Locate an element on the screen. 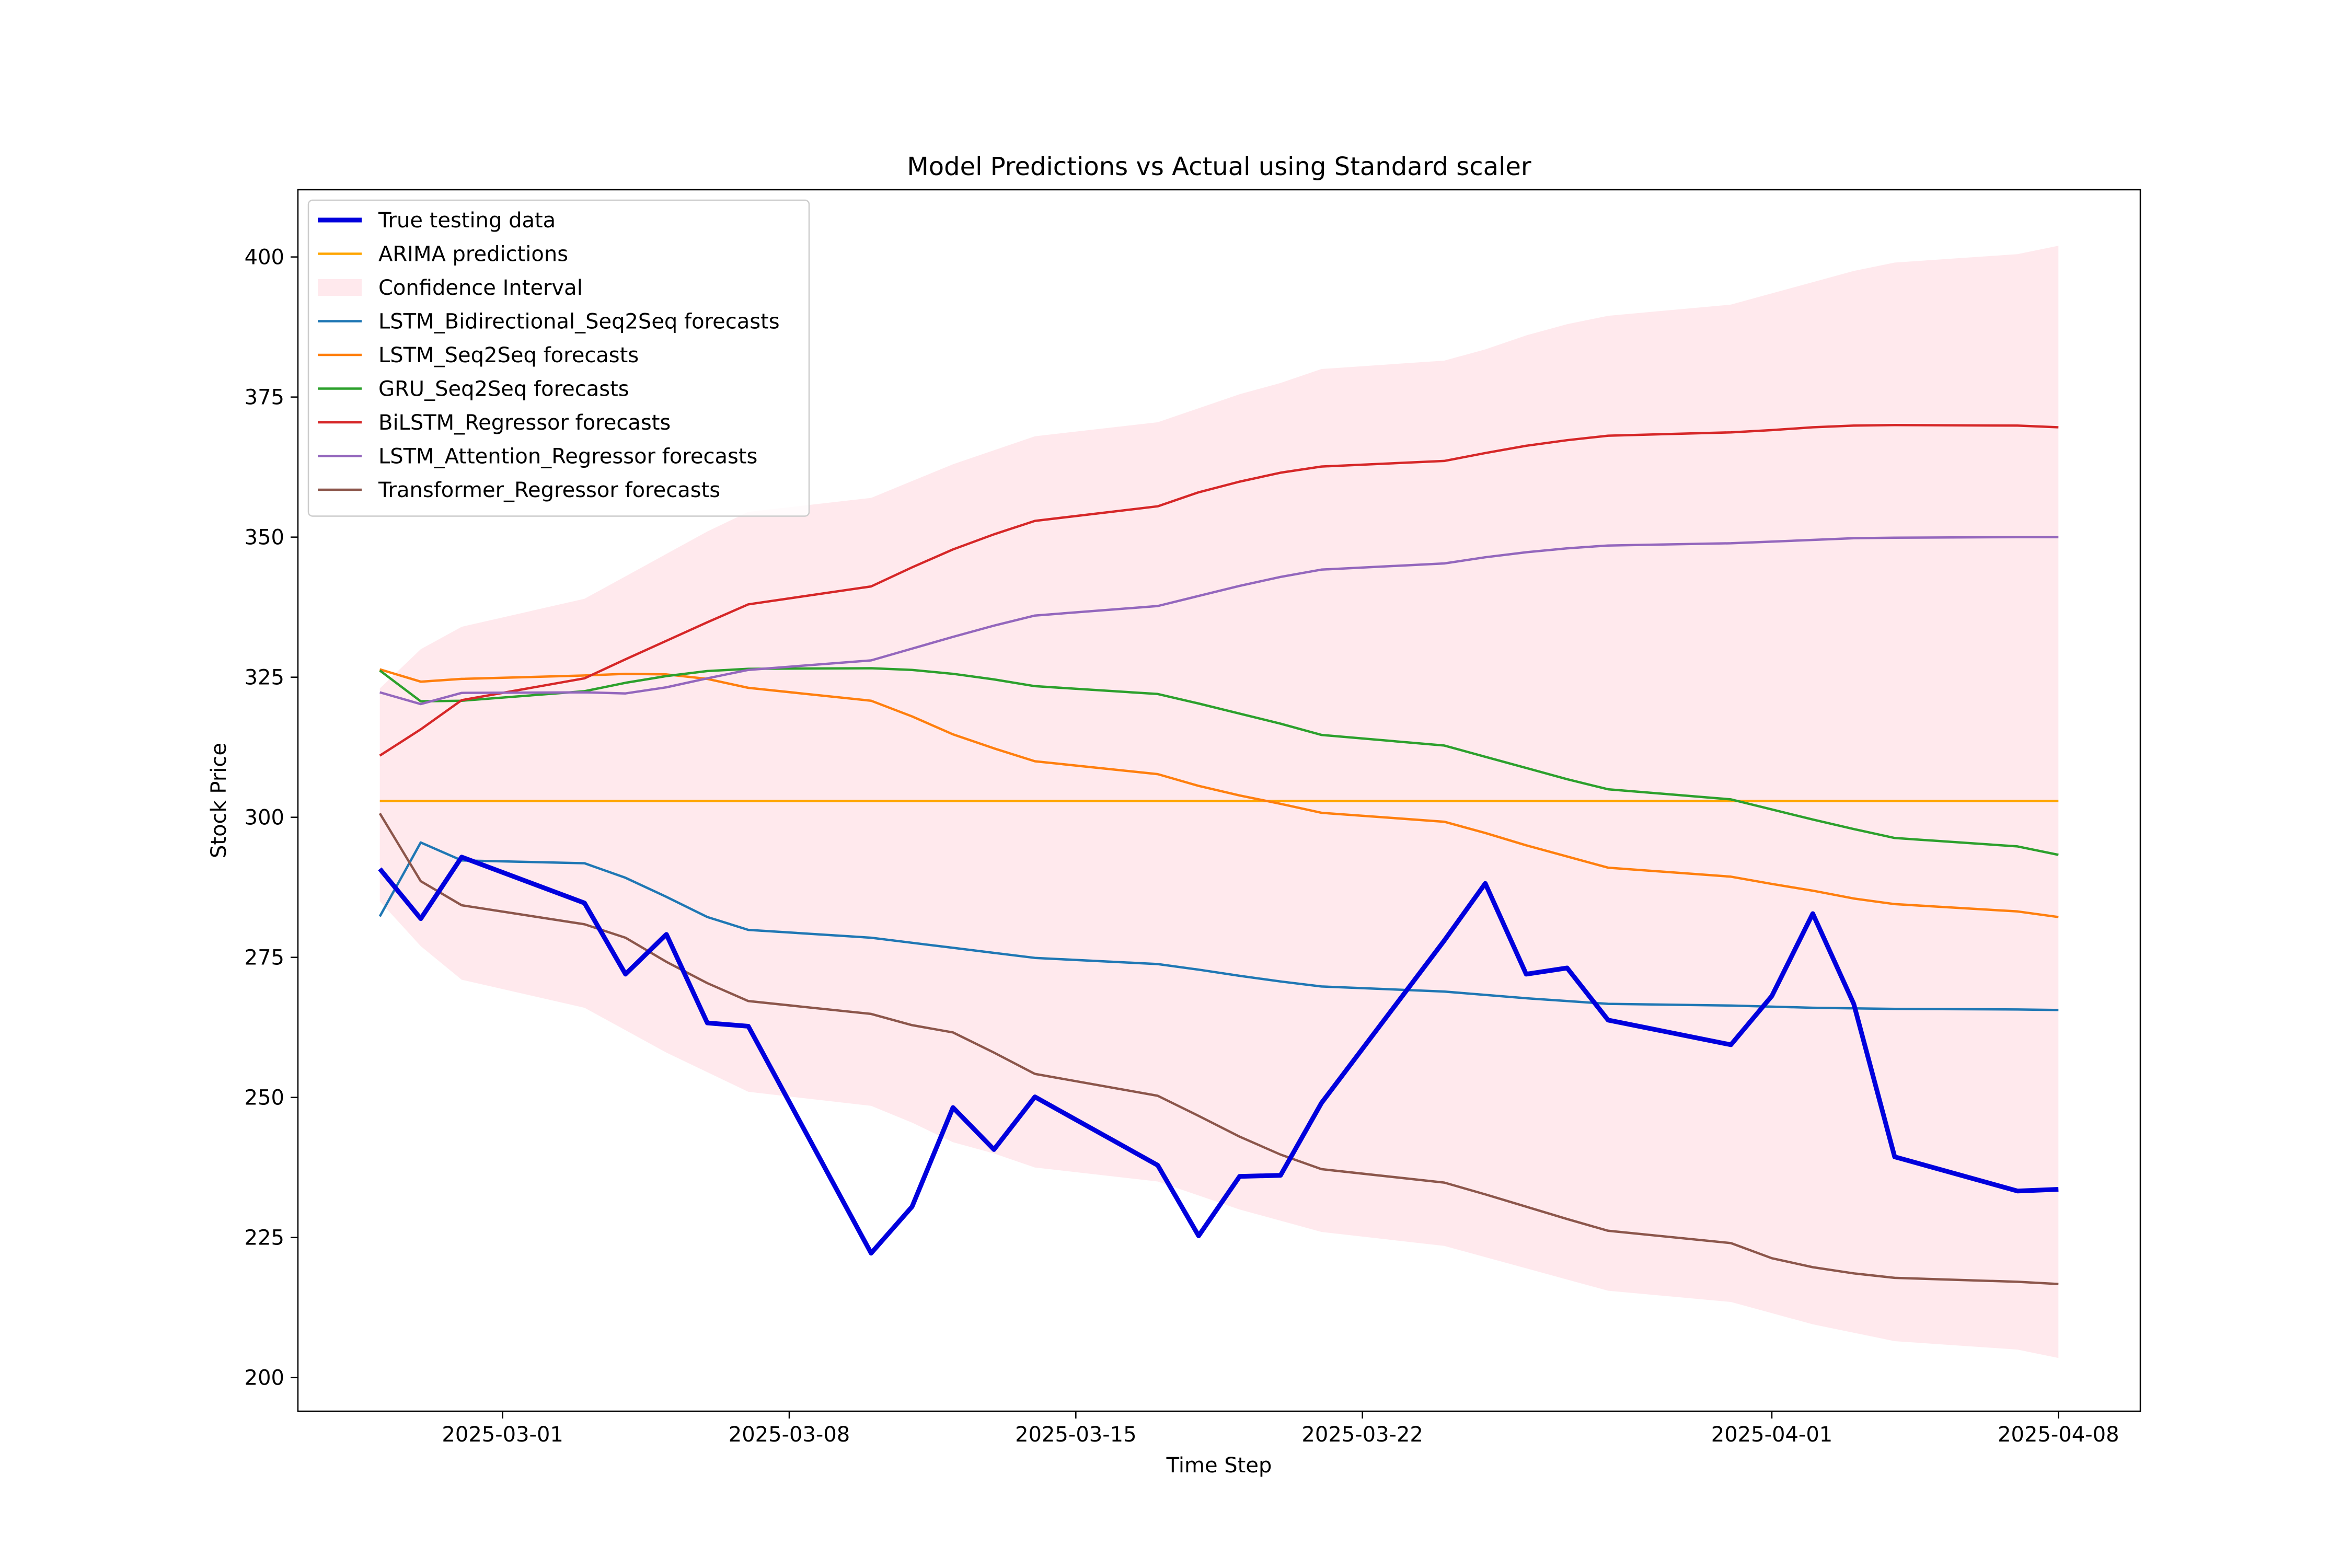 Image resolution: width=2352 pixels, height=1568 pixels. x-tick-label: 2025-04-08 is located at coordinates (2058, 1435).